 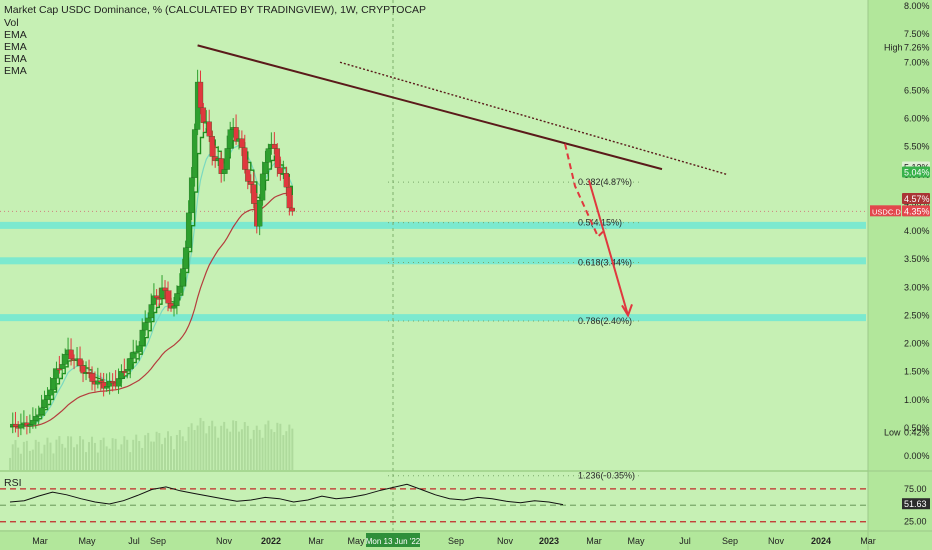 What do you see at coordinates (15, 35) in the screenshot?
I see `legend-ema-1: EMA` at bounding box center [15, 35].